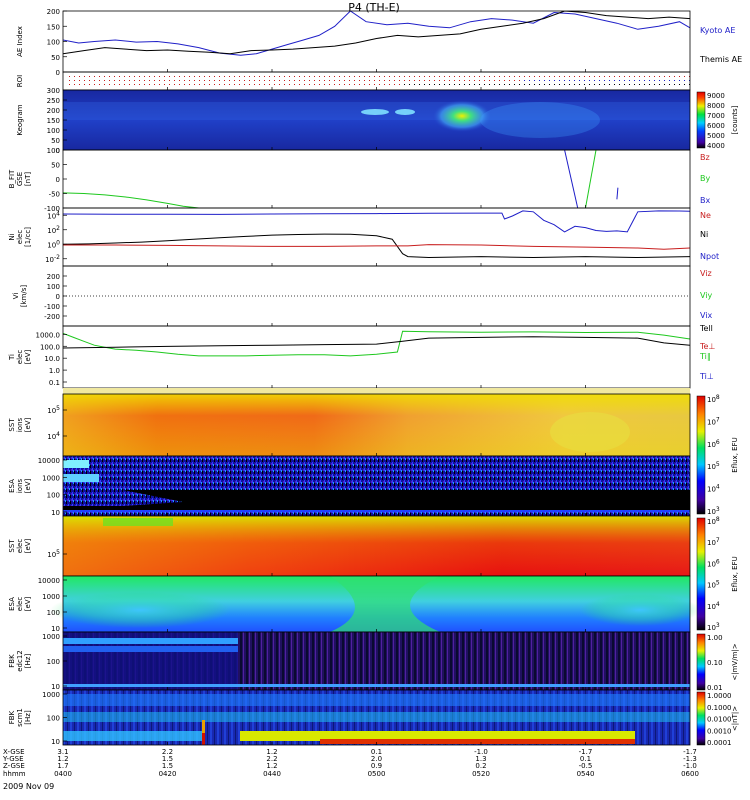 This screenshot has width=750, height=800. What do you see at coordinates (51, 637) in the screenshot?
I see `fbk-e-ytick: 1000` at bounding box center [51, 637].